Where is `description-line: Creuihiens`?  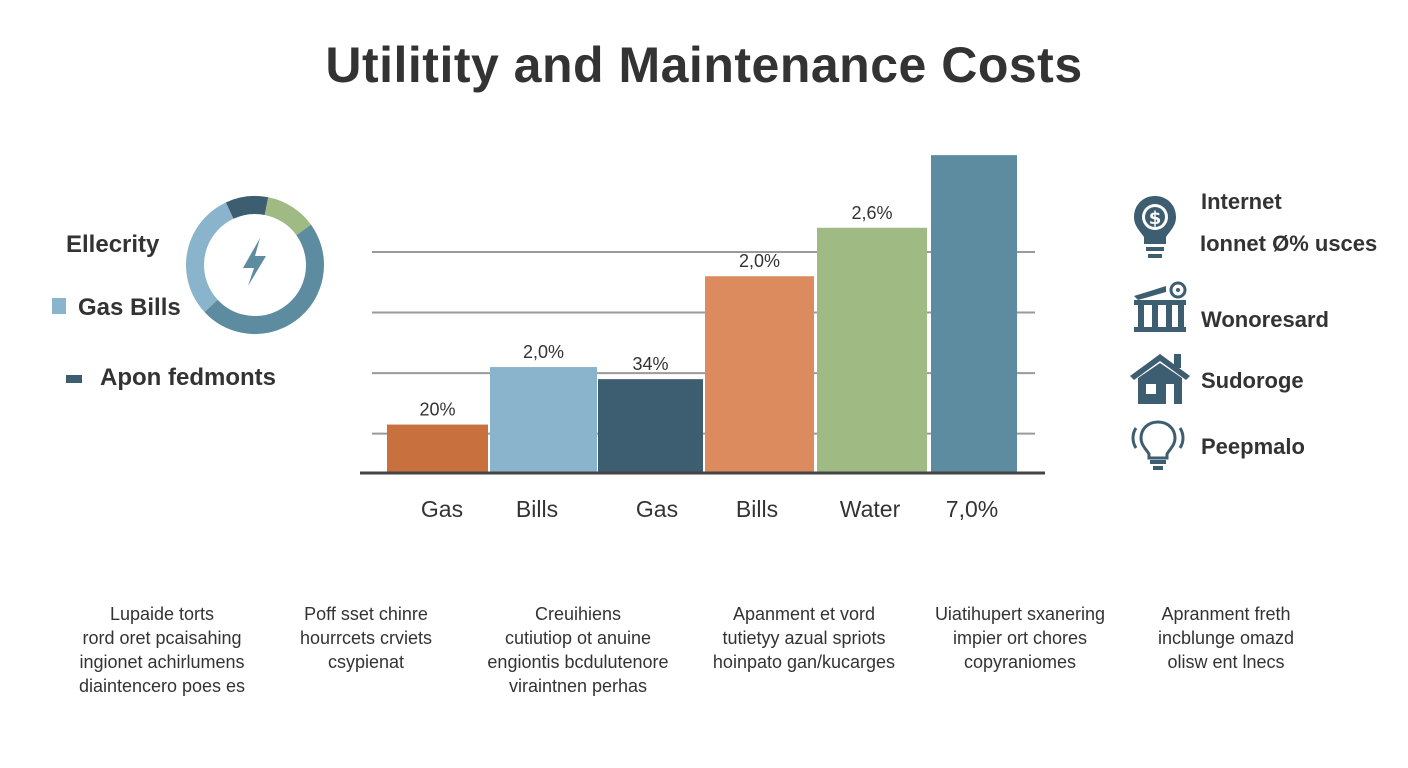 description-line: Creuihiens is located at coordinates (578, 614).